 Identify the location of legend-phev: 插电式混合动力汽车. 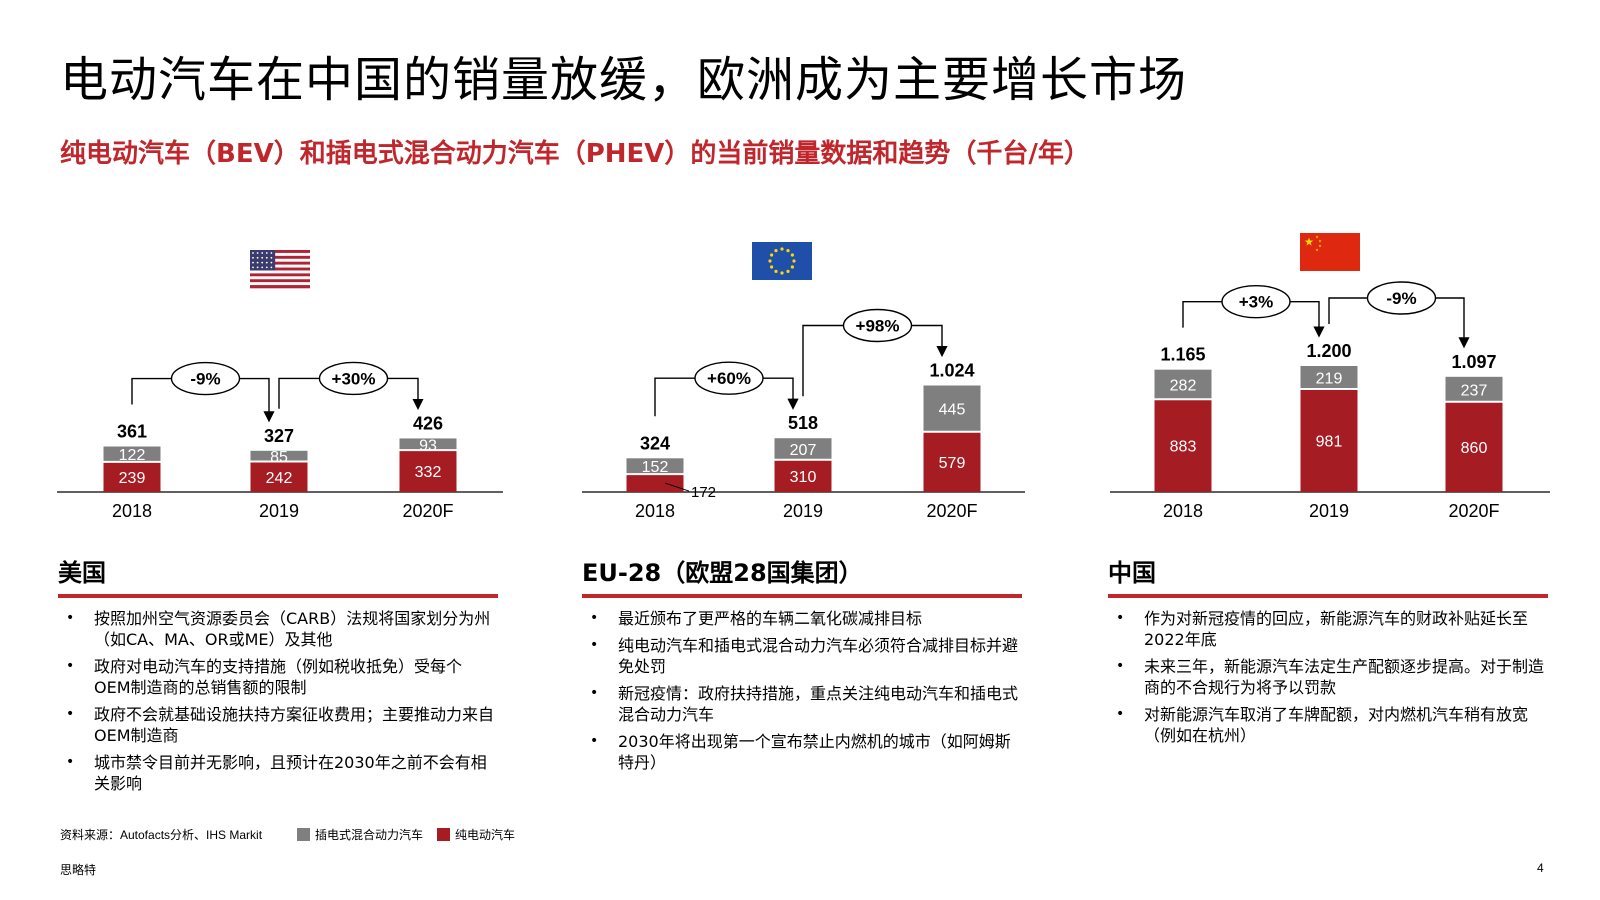
(360, 834).